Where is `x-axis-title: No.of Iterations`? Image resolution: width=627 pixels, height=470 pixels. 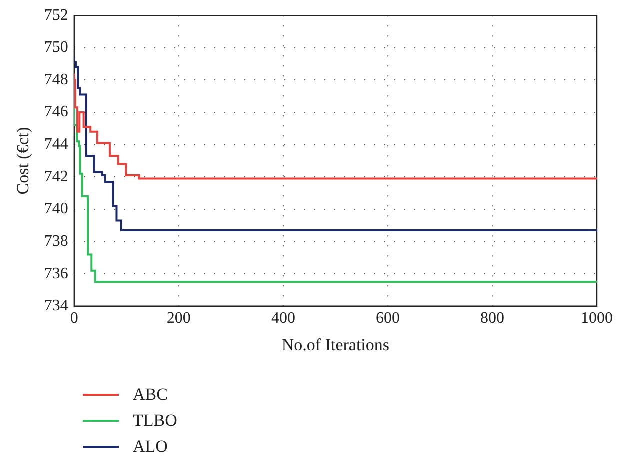 x-axis-title: No.of Iterations is located at coordinates (336, 344).